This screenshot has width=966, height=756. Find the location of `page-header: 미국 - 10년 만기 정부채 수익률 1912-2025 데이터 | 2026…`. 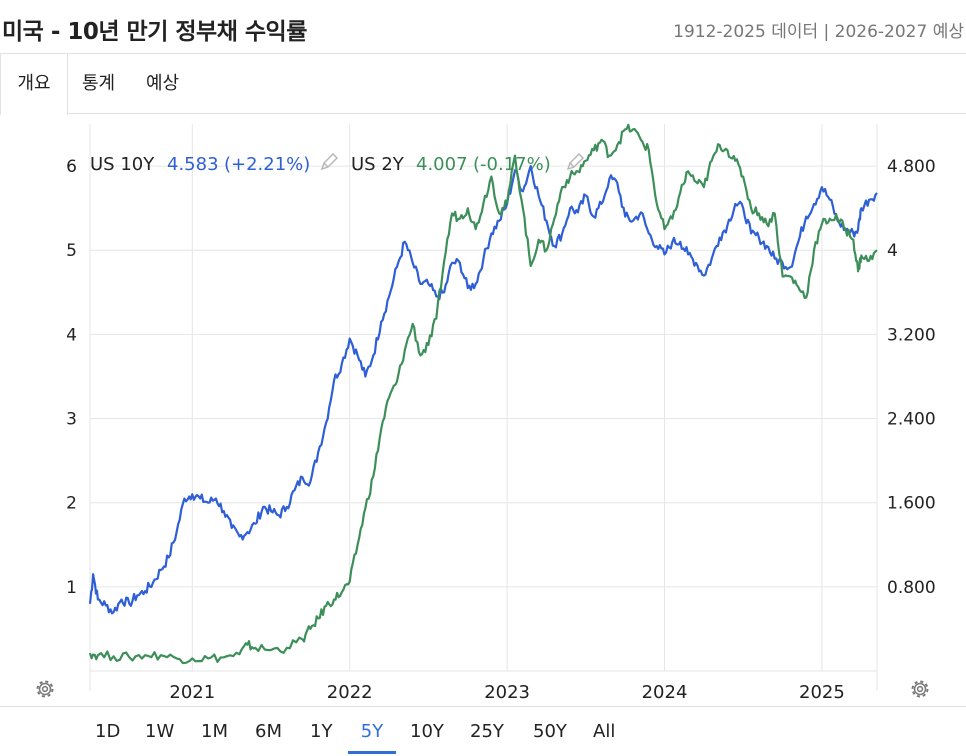

page-header: 미국 - 10년 만기 정부채 수익률 1912-2025 데이터 | 2026… is located at coordinates (483, 27).